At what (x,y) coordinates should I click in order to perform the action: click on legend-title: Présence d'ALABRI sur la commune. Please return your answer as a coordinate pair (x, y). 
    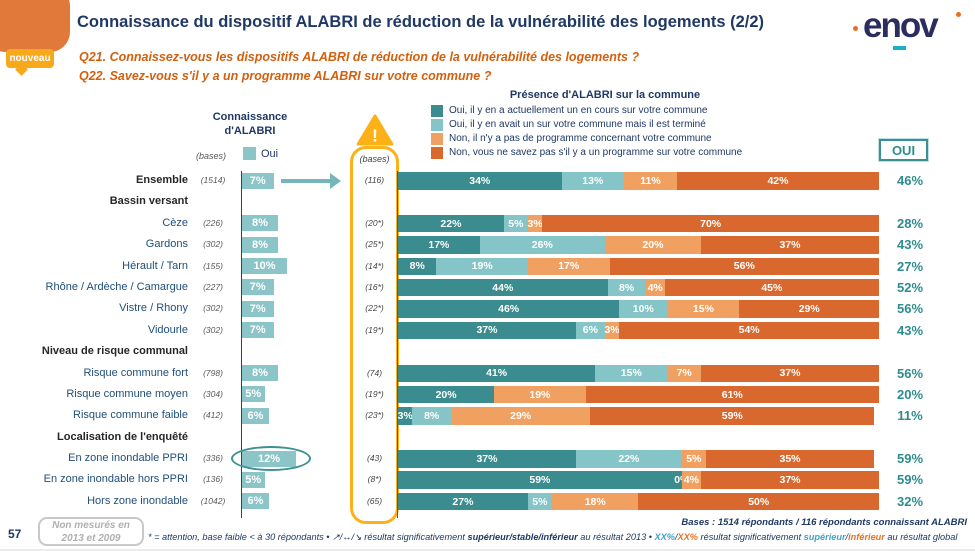
    Looking at the image, I should click on (605, 95).